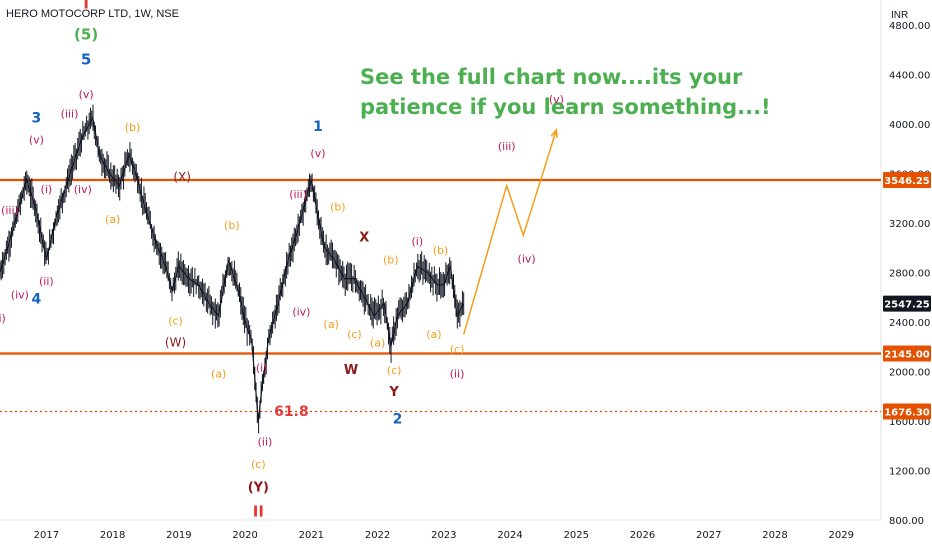  I want to click on wave-label: 5, so click(86, 59).